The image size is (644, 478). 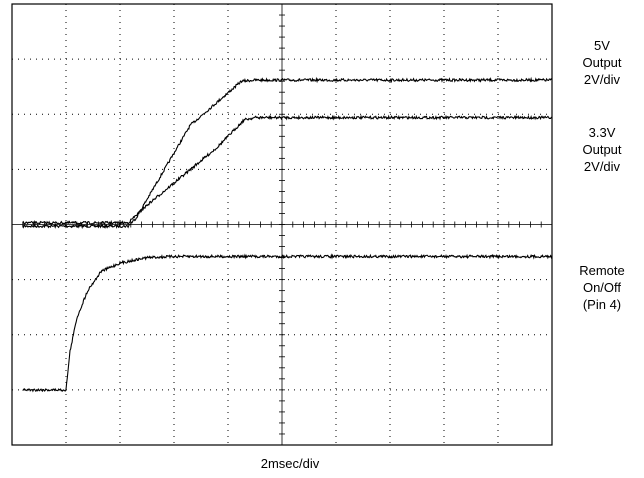 What do you see at coordinates (290, 463) in the screenshot?
I see `x-axis-label: 2msec/div` at bounding box center [290, 463].